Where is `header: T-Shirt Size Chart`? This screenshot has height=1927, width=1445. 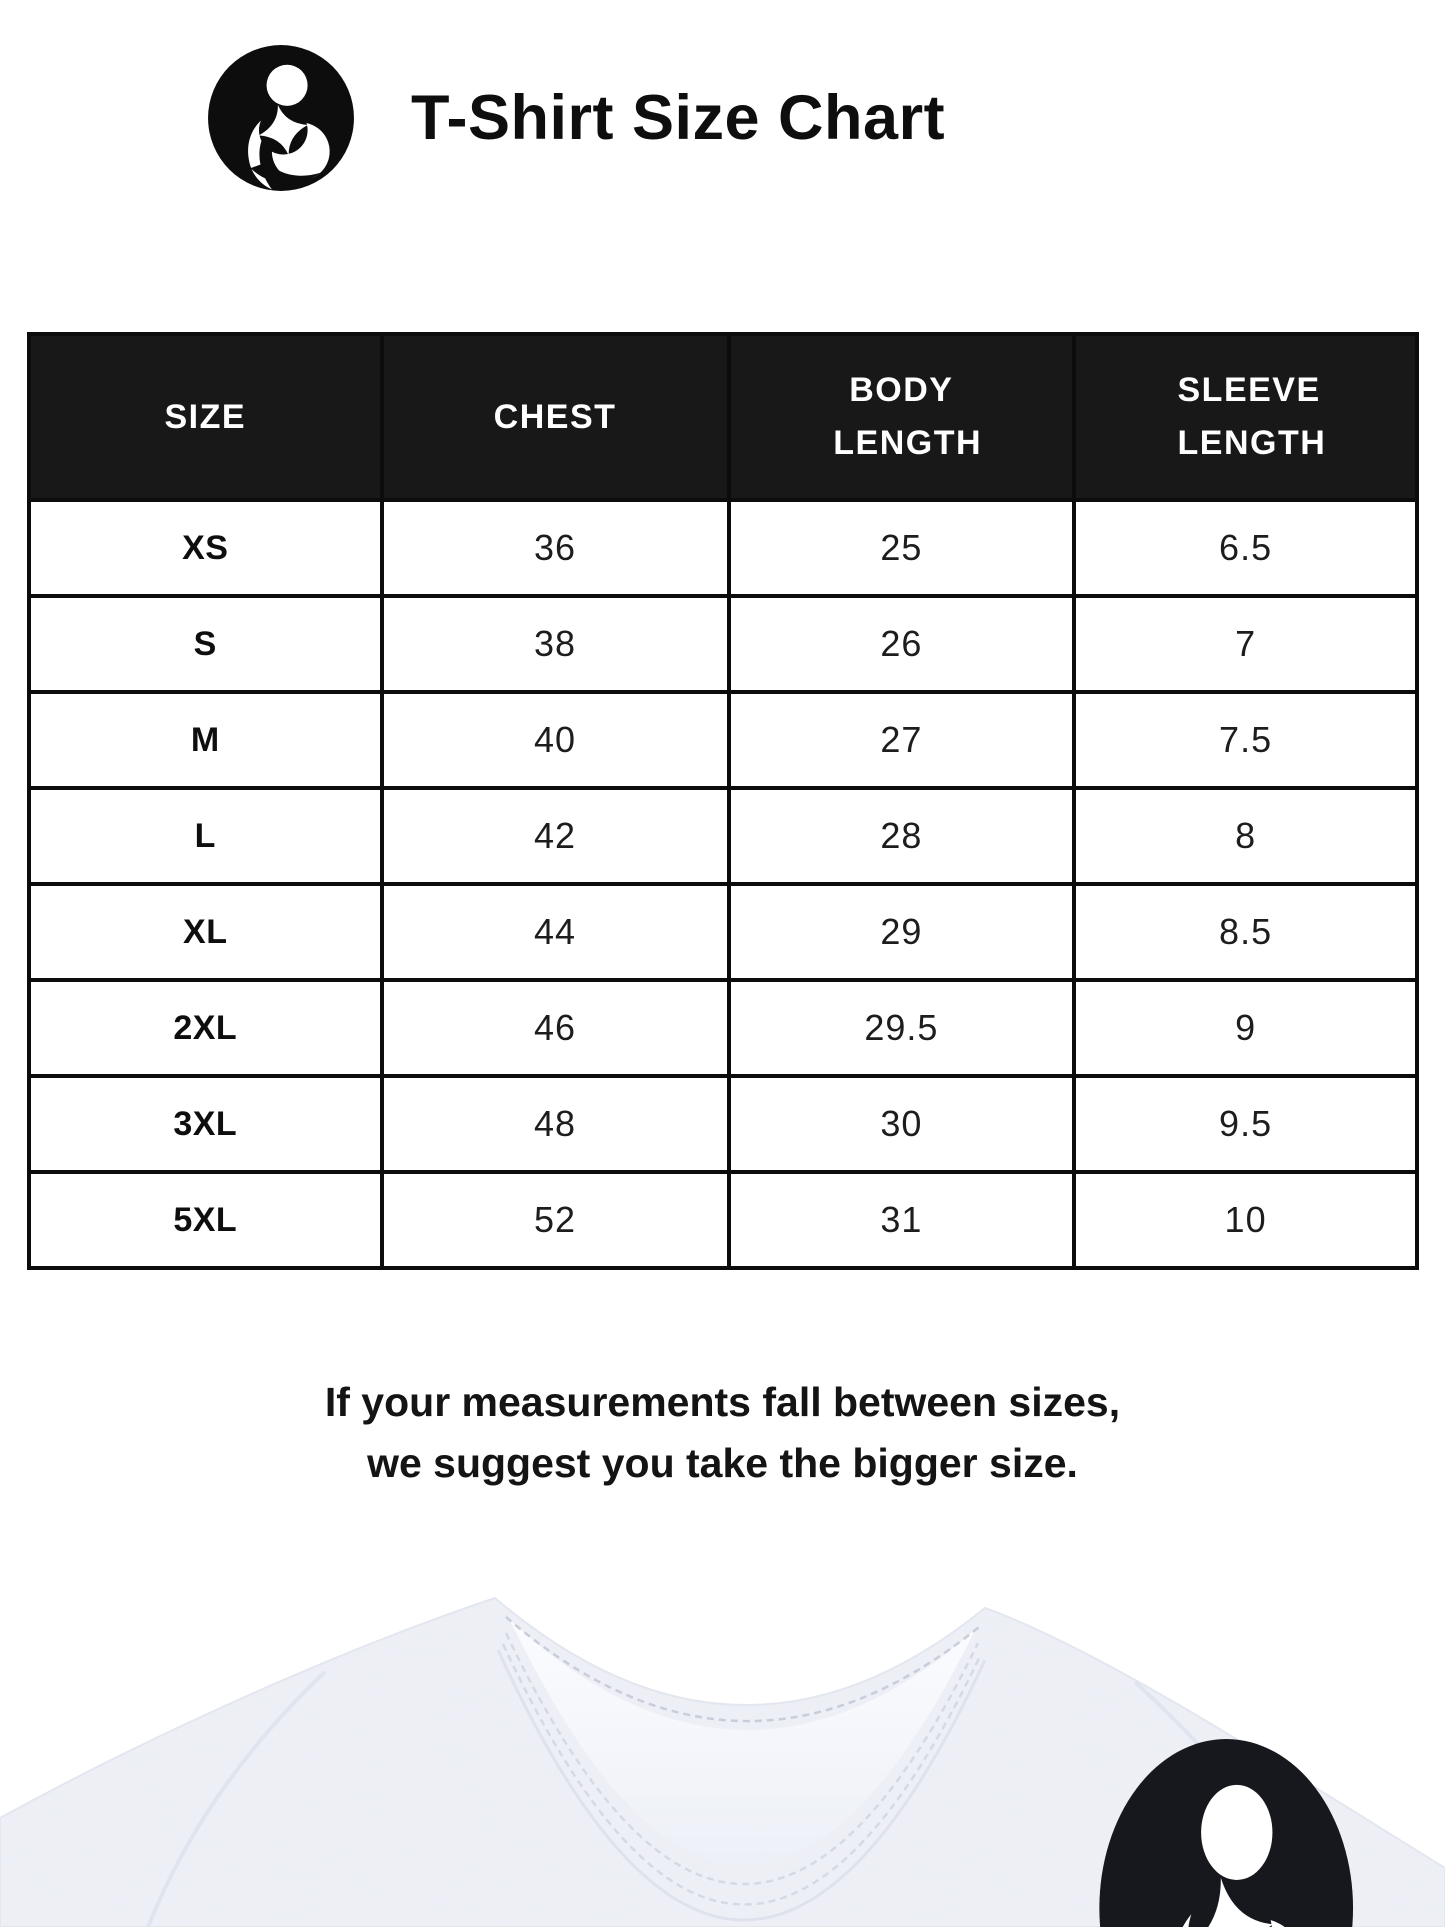
header: T-Shirt Size Chart is located at coordinates (575, 118).